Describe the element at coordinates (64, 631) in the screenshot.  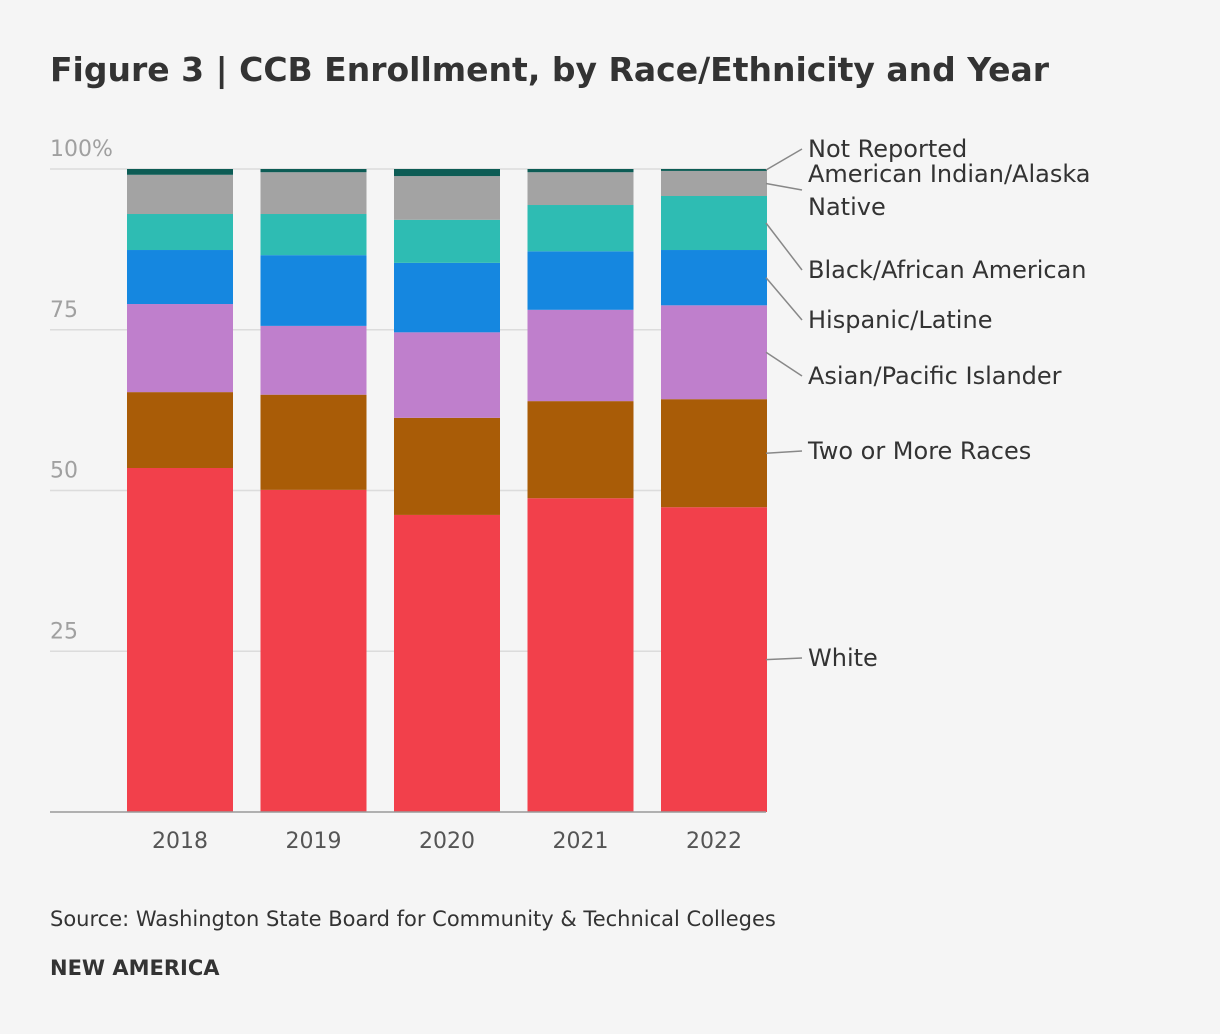
I see `y-tick-label: 25` at that location.